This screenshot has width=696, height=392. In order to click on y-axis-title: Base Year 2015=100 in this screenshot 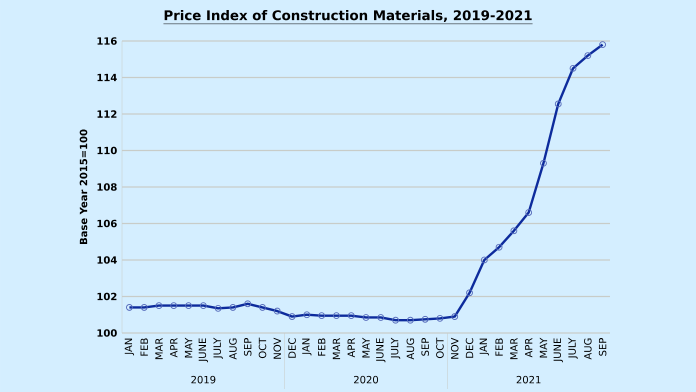, I will do `click(84, 187)`.